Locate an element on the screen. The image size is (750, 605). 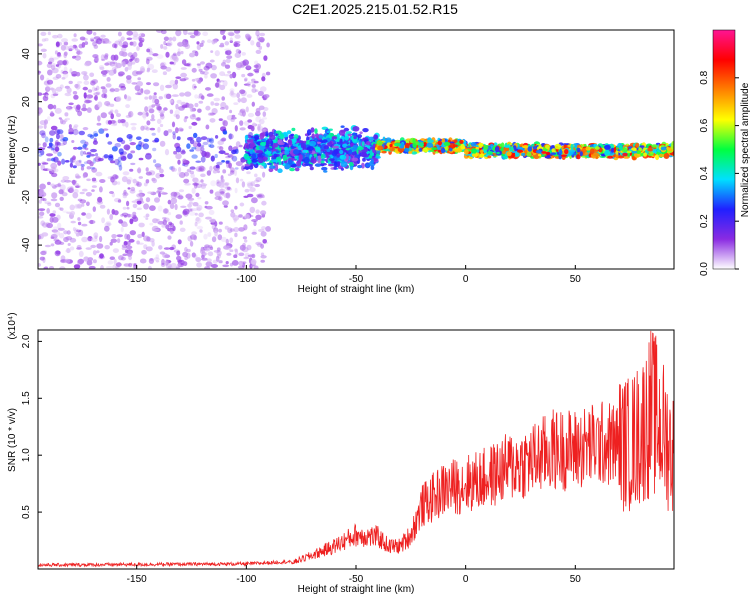
colorbar-label: Normalized spectral amplitude is located at coordinates (745, 149).